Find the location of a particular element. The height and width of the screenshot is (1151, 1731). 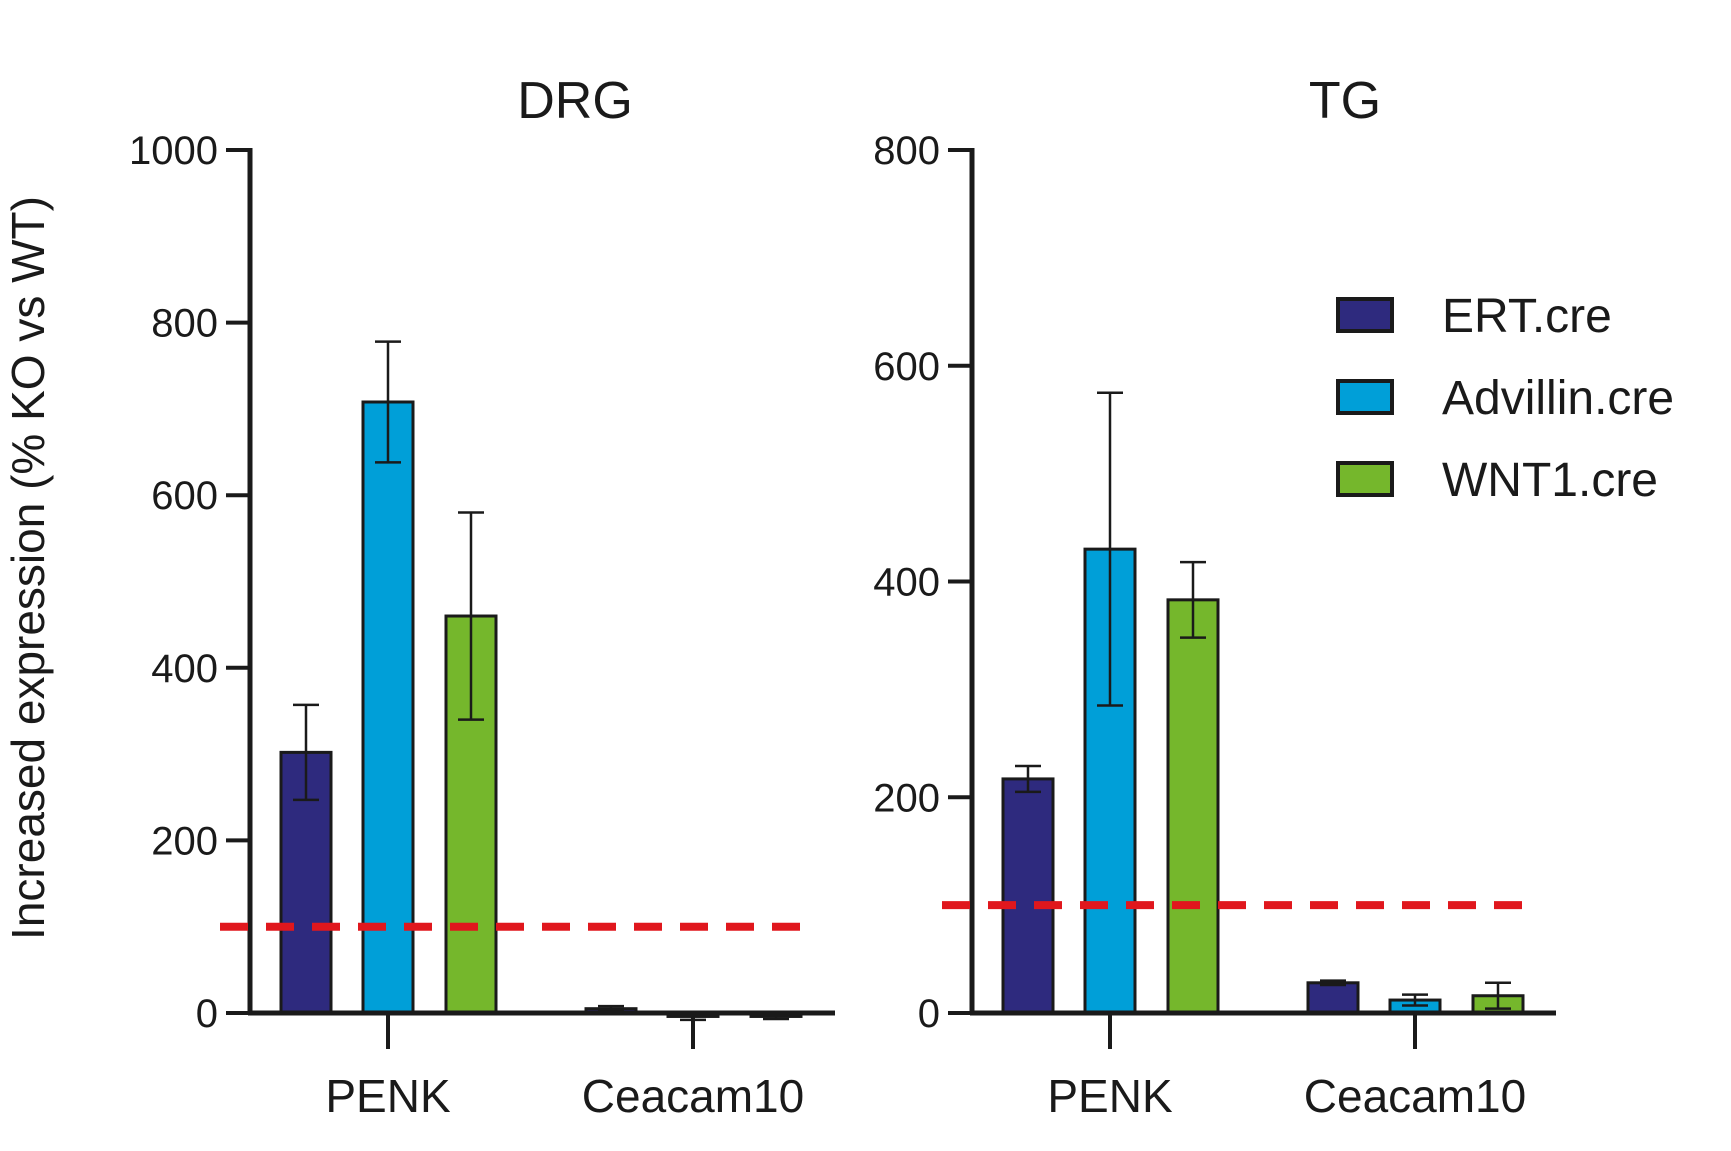

legend: ERT.cre Advillin.cre WNT1.cre is located at coordinates (1505, 398).